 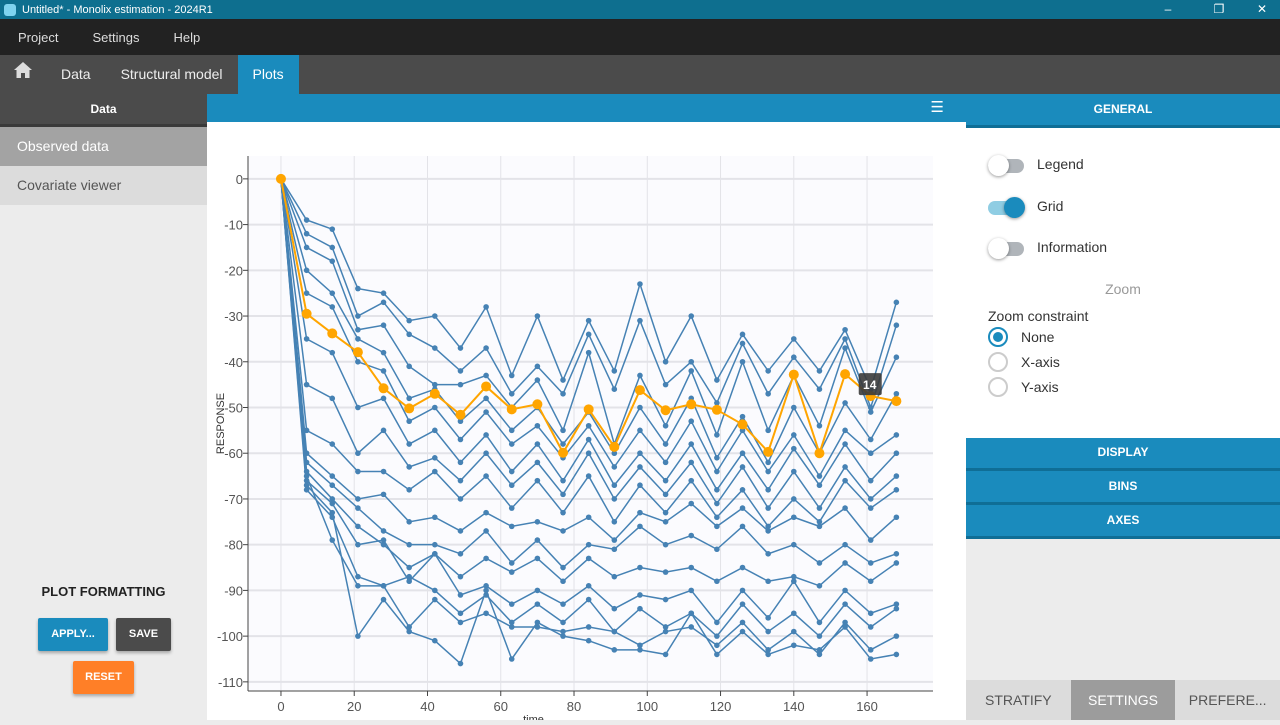 I want to click on zoom-x-axis-radio, so click(x=998, y=362).